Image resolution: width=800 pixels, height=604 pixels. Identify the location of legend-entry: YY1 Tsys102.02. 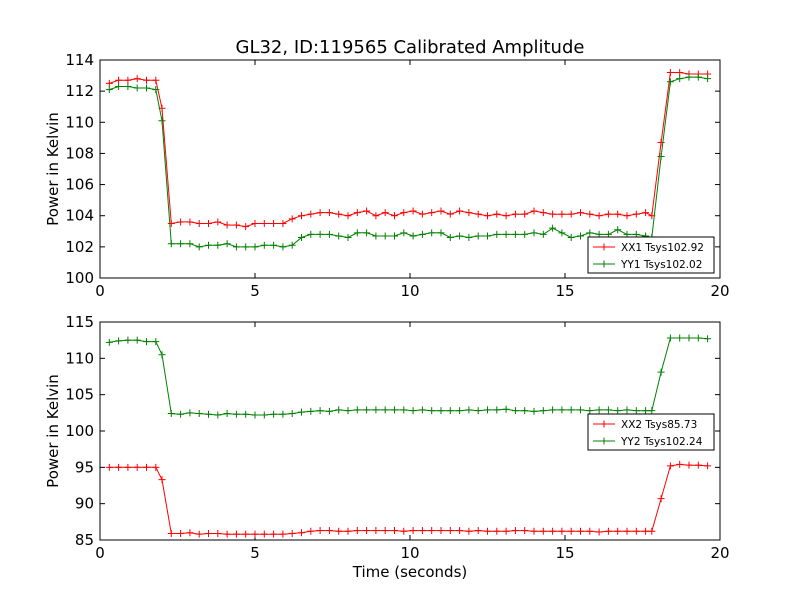
(661, 265).